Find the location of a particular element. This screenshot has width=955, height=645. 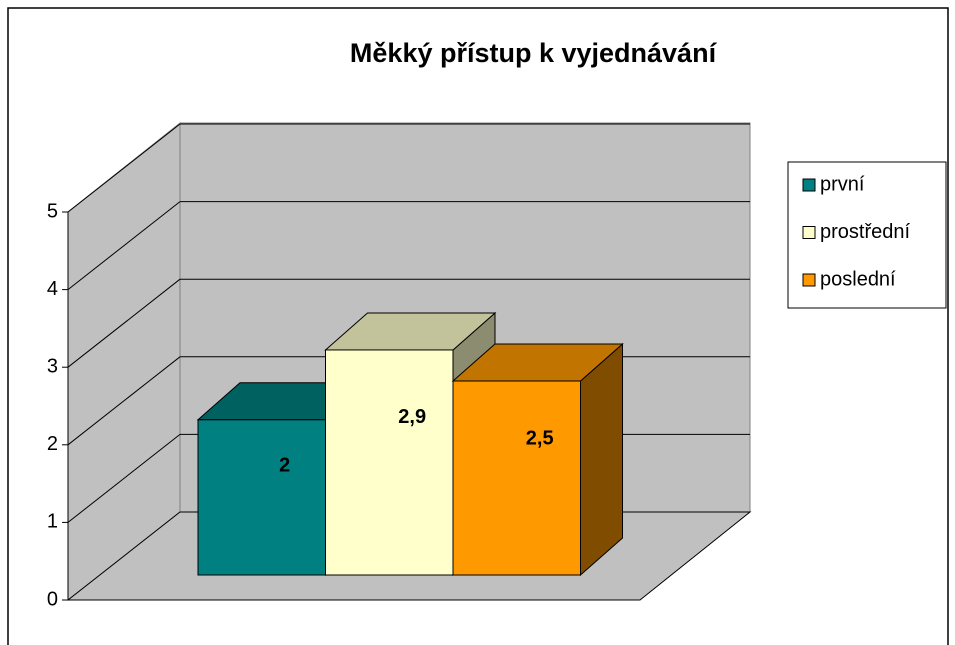

chart-title: Měkký přístup k vyjednávání is located at coordinates (534, 53).